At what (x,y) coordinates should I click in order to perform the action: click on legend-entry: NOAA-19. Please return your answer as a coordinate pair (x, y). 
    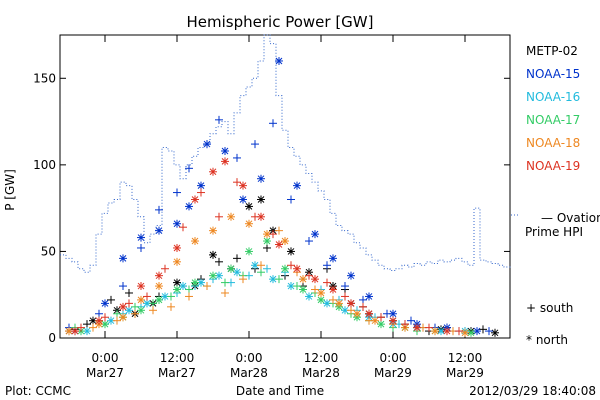
    Looking at the image, I should click on (553, 166).